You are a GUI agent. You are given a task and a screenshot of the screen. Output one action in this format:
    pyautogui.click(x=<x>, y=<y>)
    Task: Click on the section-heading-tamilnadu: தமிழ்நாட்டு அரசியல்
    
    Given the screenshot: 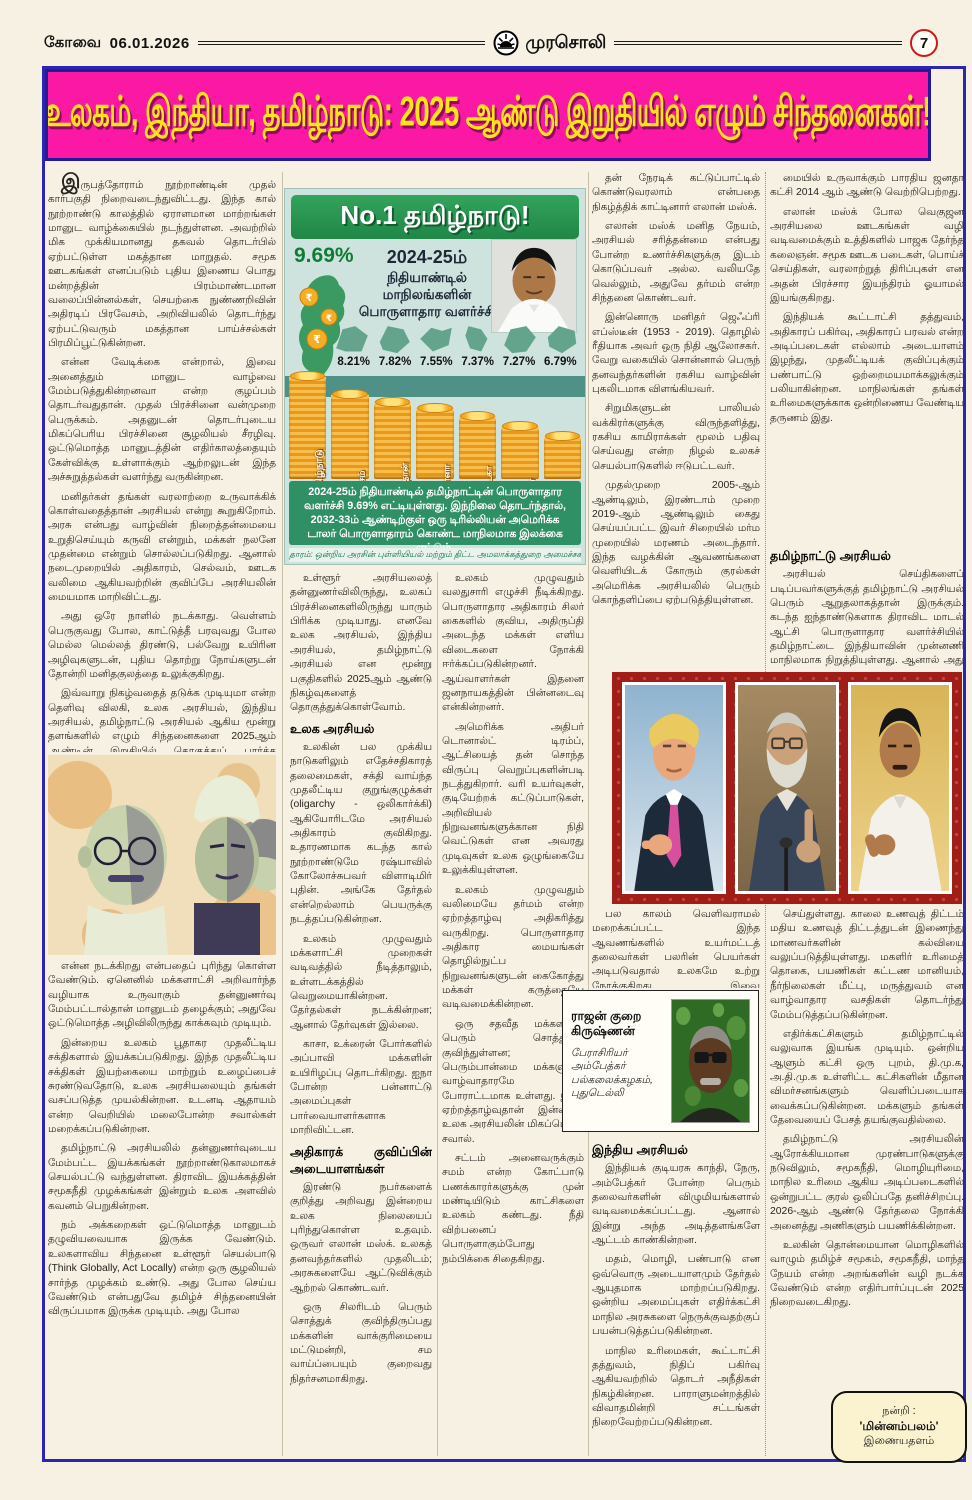 What is the action you would take?
    pyautogui.click(x=830, y=556)
    